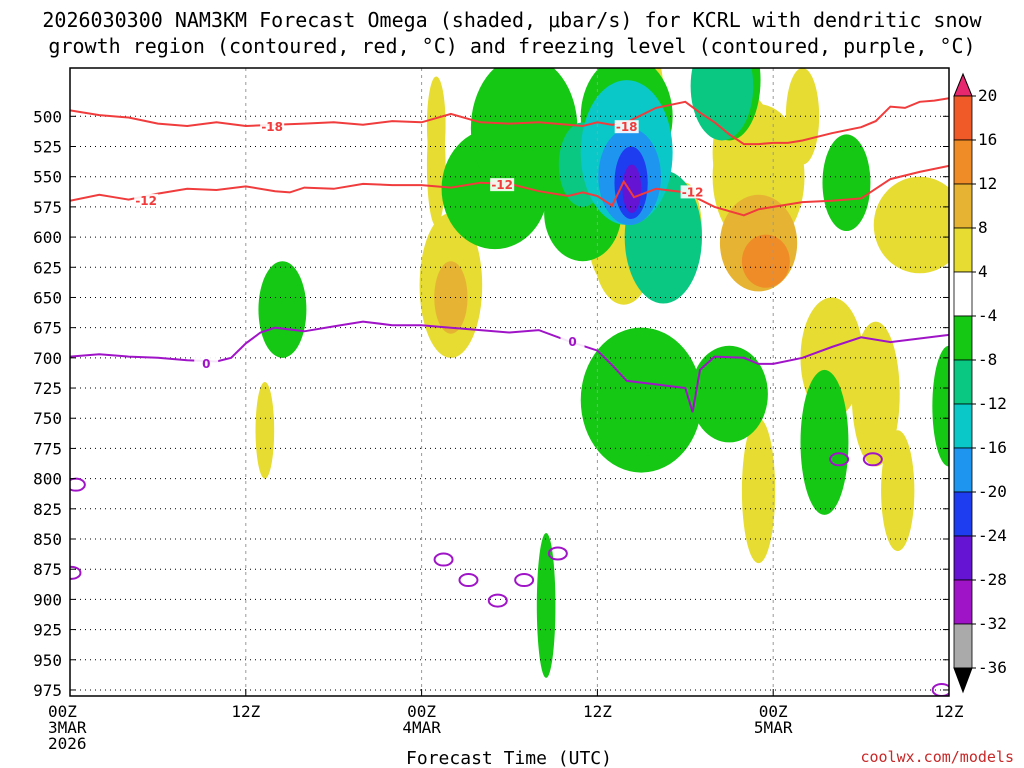 The height and width of the screenshot is (768, 1024). Describe the element at coordinates (47, 448) in the screenshot. I see `y-tick-label: 775` at that location.